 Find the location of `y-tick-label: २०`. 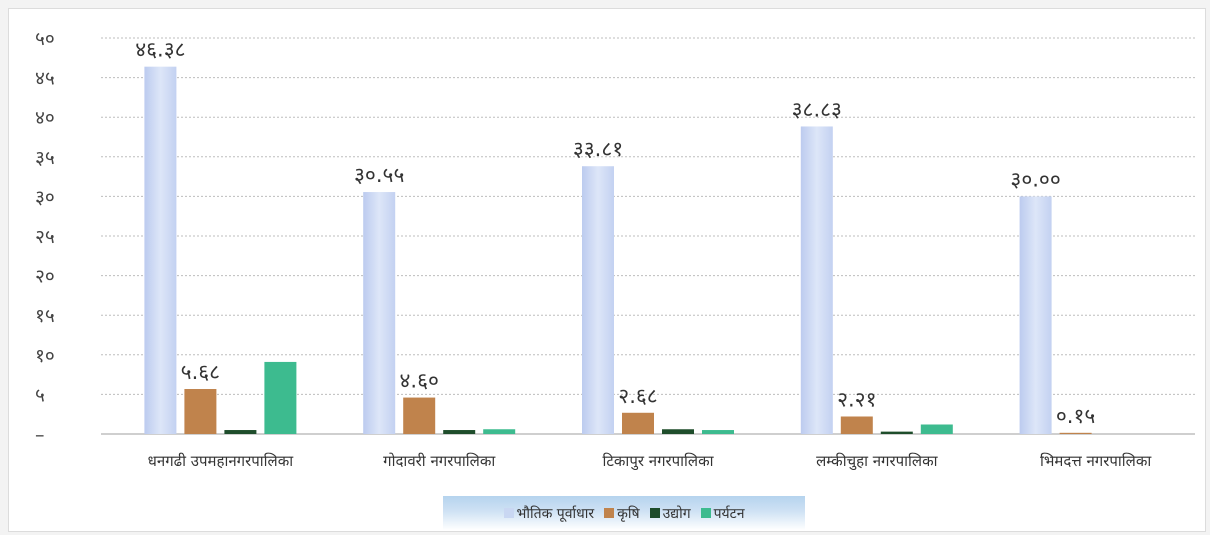

y-tick-label: २० is located at coordinates (45, 277).